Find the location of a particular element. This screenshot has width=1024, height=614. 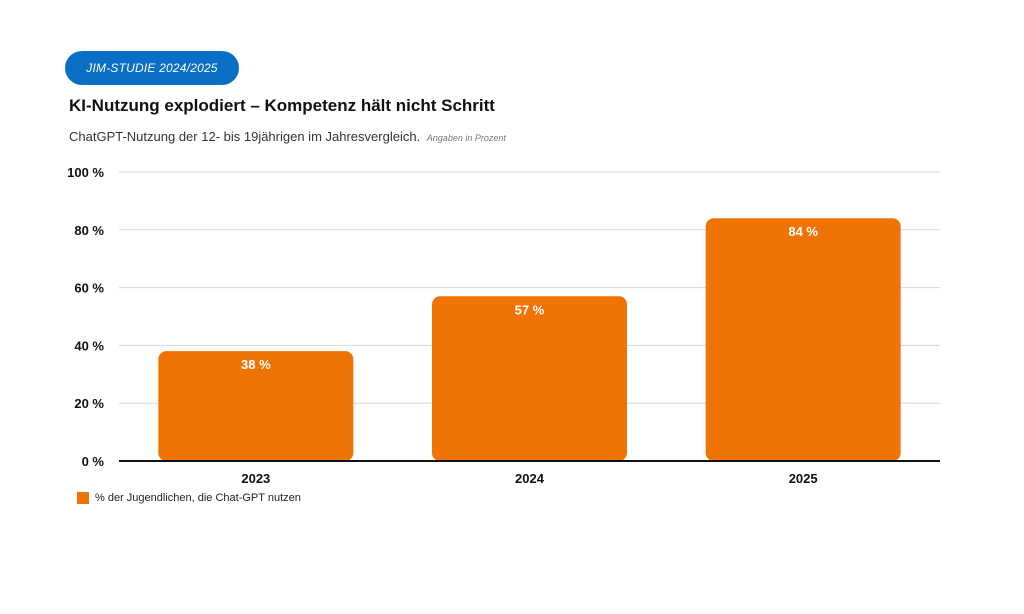

study-badge: JIM-STUDIE 2024/2025 is located at coordinates (152, 68).